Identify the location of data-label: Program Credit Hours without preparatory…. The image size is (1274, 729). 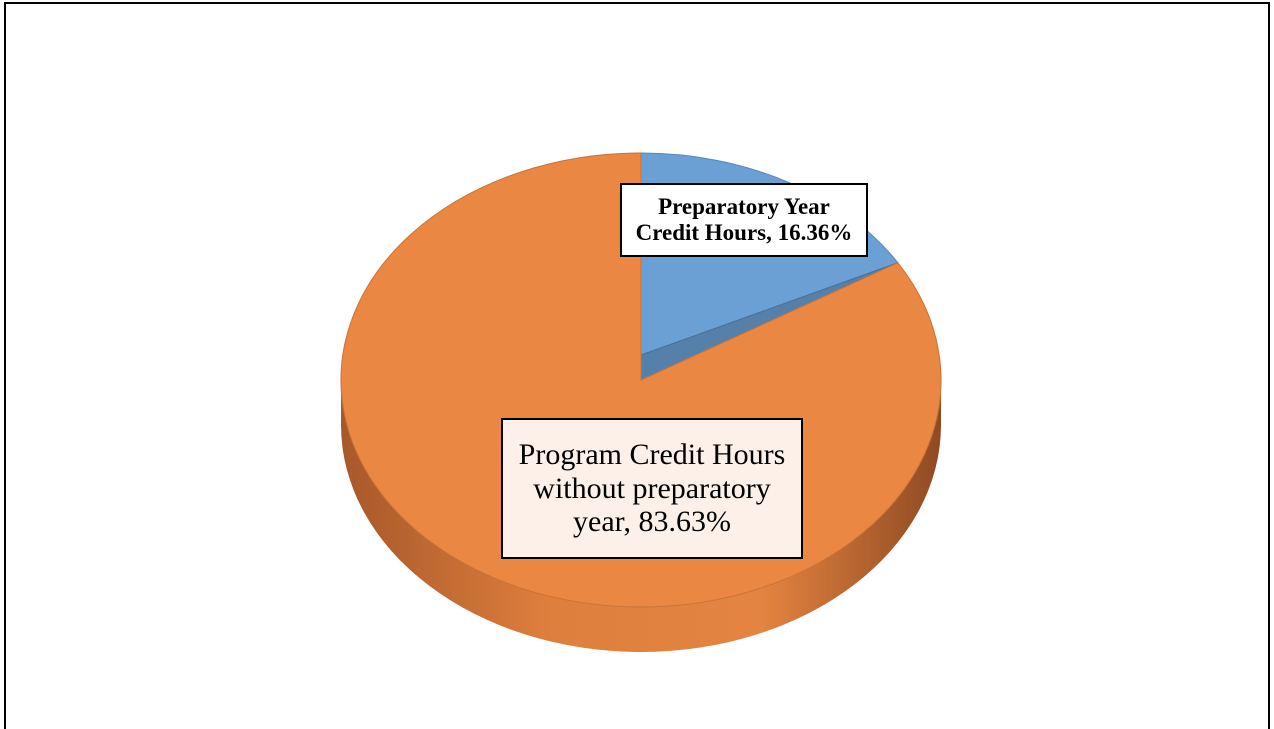
(652, 488).